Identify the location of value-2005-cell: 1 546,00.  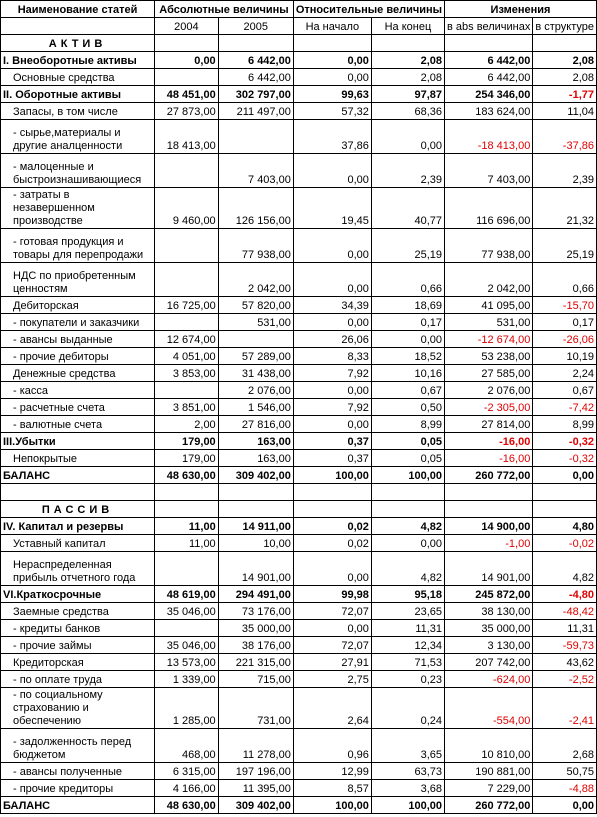
(255, 407).